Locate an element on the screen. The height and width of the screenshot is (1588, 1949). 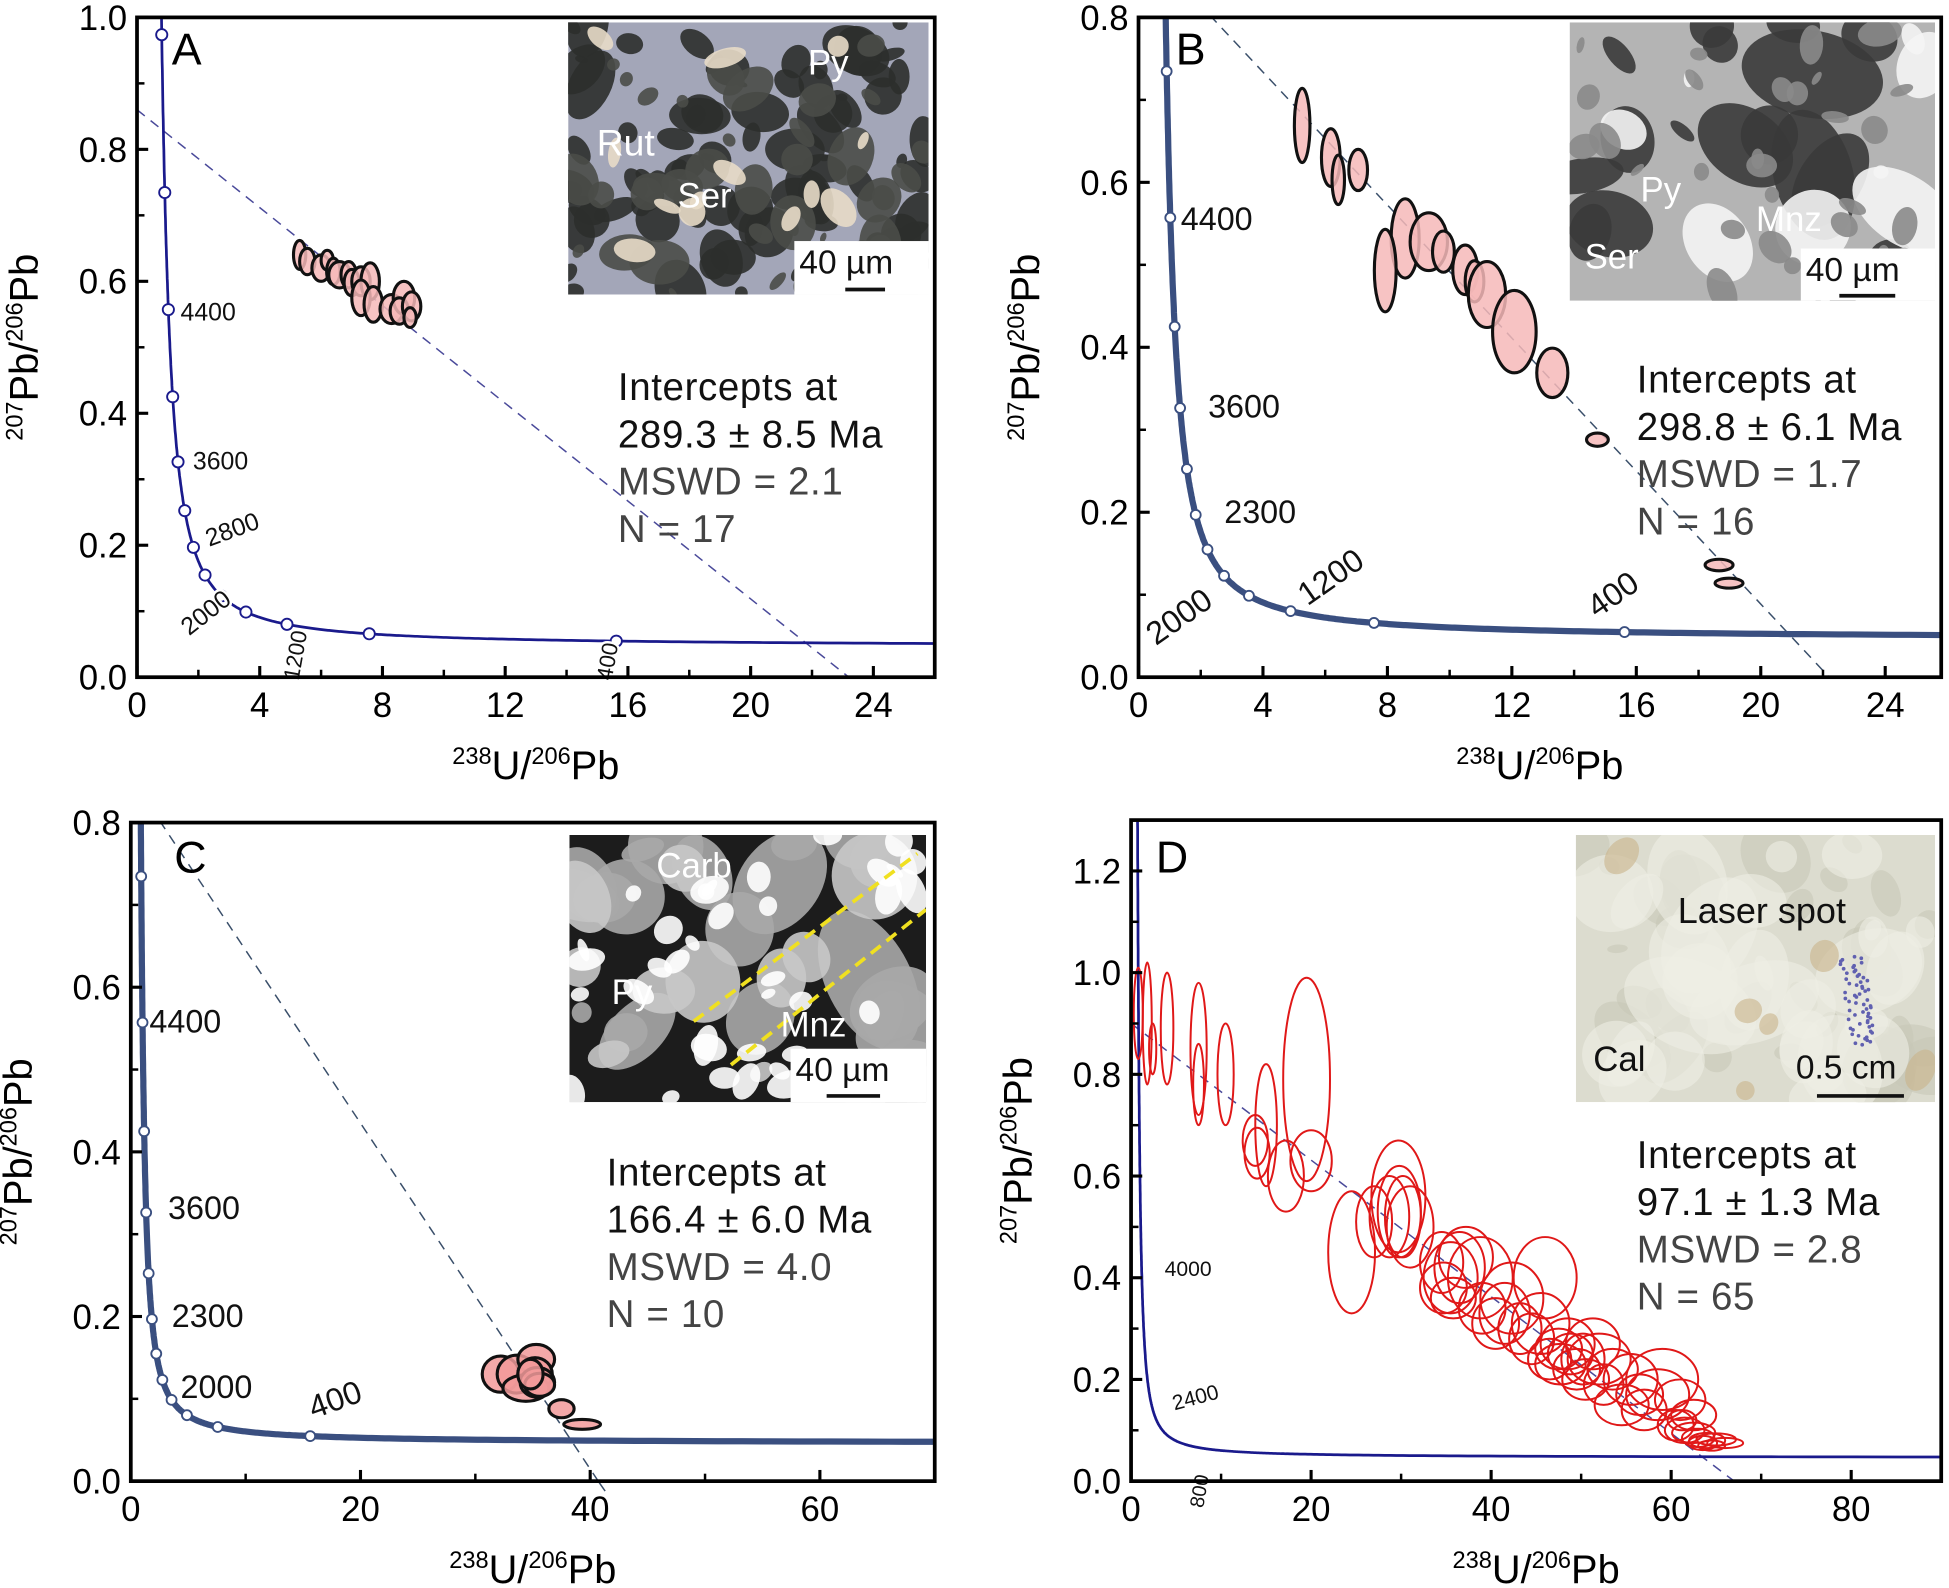
stats-line: N = 65 is located at coordinates (1696, 1297).